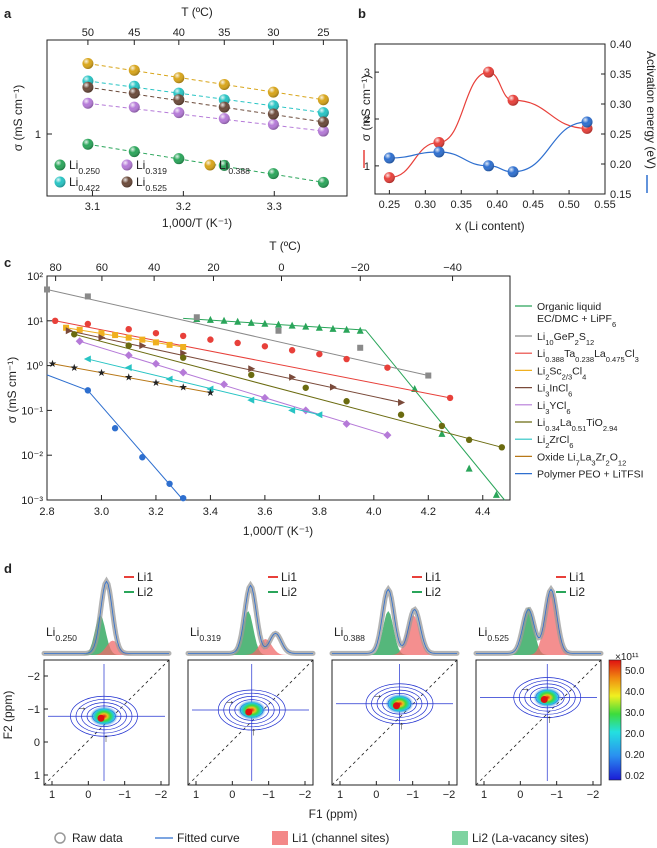  Describe the element at coordinates (538, 623) in the screenshot. I see `li1-peak` at that location.